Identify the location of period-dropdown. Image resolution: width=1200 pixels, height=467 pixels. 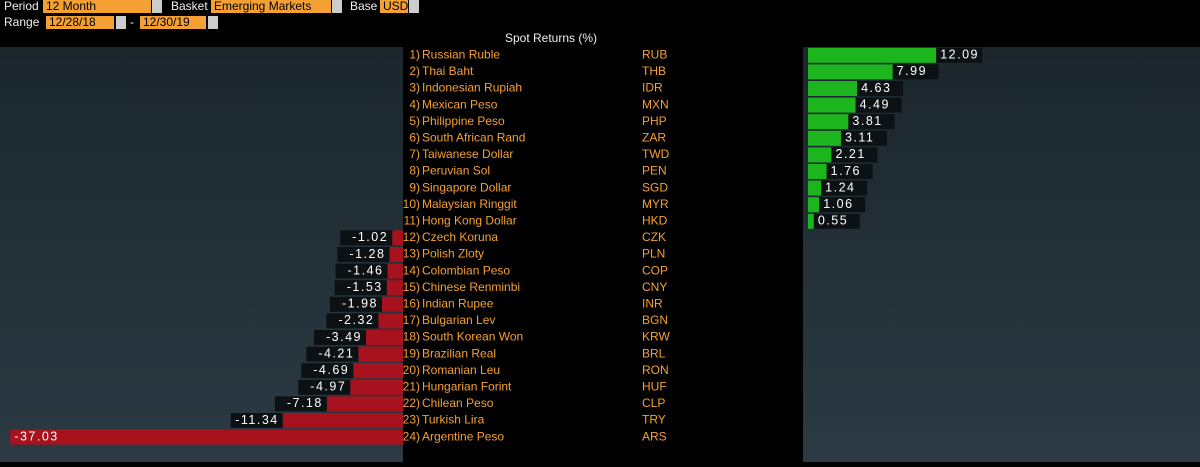
(157, 6).